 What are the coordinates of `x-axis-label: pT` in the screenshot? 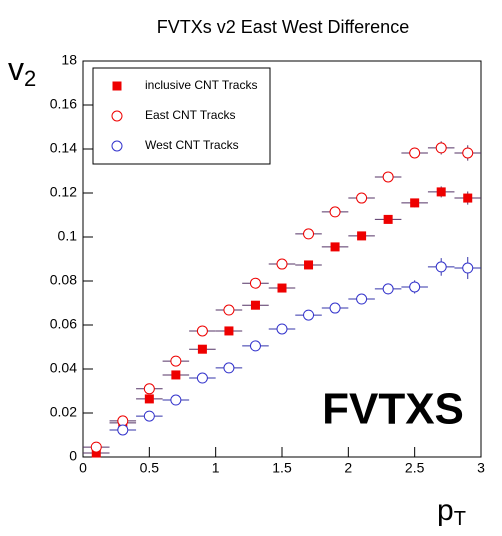 It's located at (451, 512).